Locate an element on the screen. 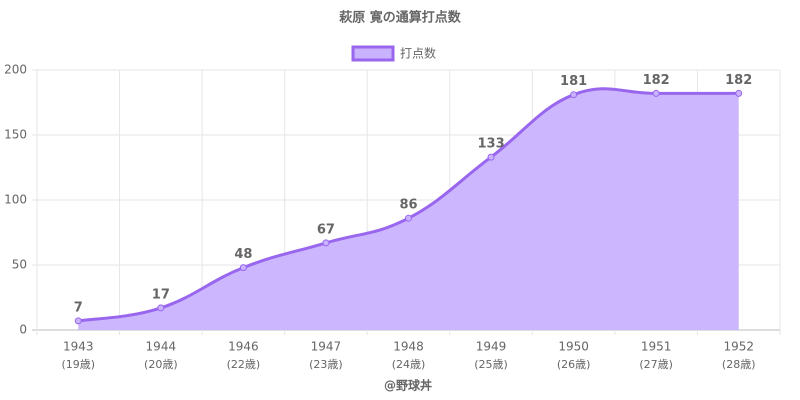 This screenshot has width=800, height=400. x-tick-label: 1946 is located at coordinates (243, 347).